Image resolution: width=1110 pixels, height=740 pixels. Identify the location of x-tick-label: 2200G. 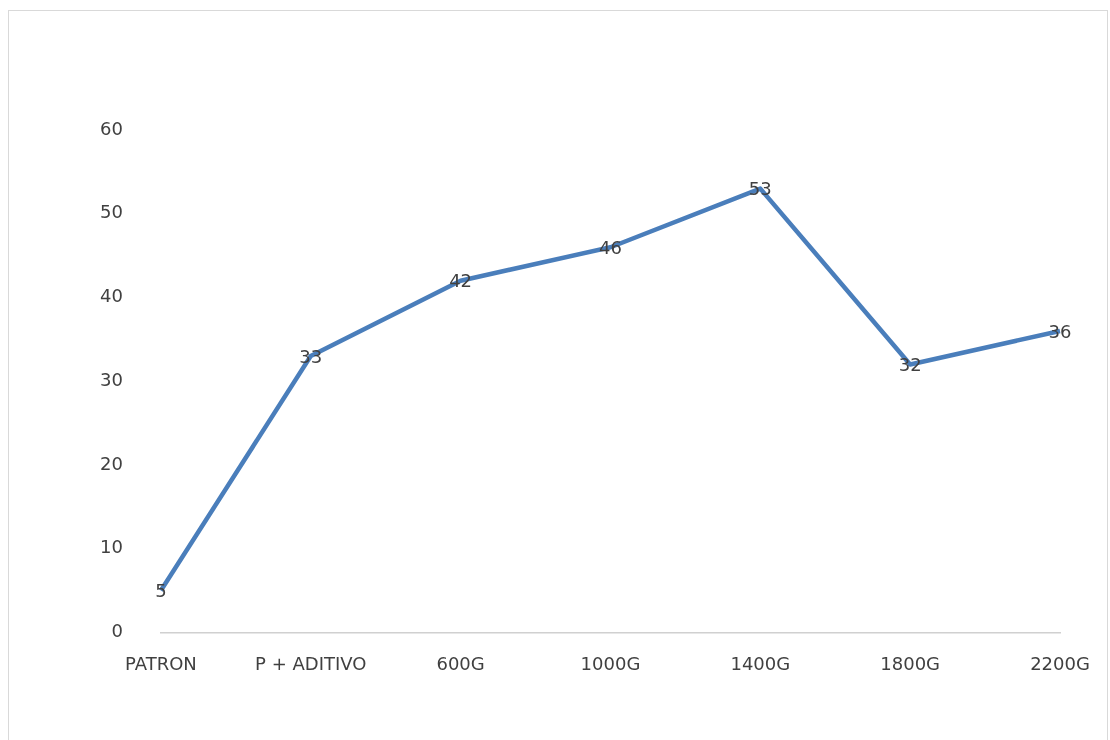
(1060, 663).